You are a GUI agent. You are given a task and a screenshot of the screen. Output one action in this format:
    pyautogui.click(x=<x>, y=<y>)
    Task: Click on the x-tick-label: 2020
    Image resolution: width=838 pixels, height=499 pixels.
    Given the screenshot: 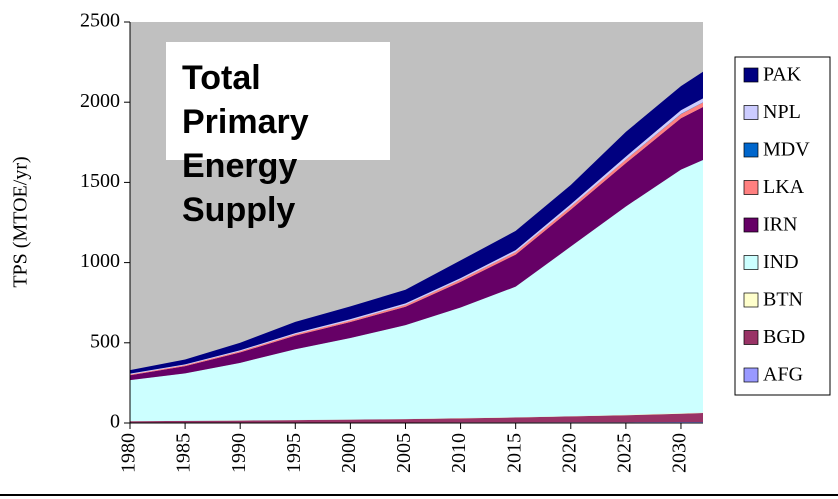 What is the action you would take?
    pyautogui.click(x=569, y=453)
    